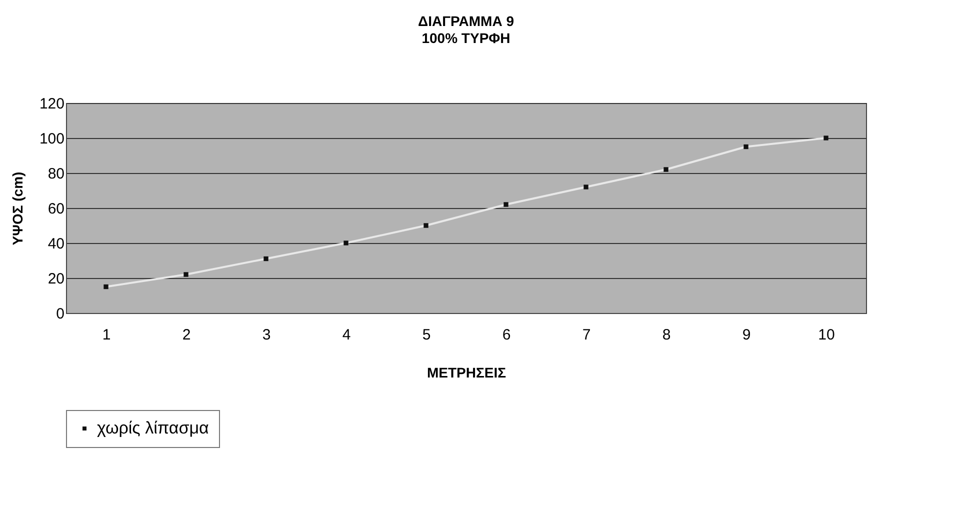 Image resolution: width=957 pixels, height=525 pixels. What do you see at coordinates (346, 335) in the screenshot?
I see `x-tick-label: 4` at bounding box center [346, 335].